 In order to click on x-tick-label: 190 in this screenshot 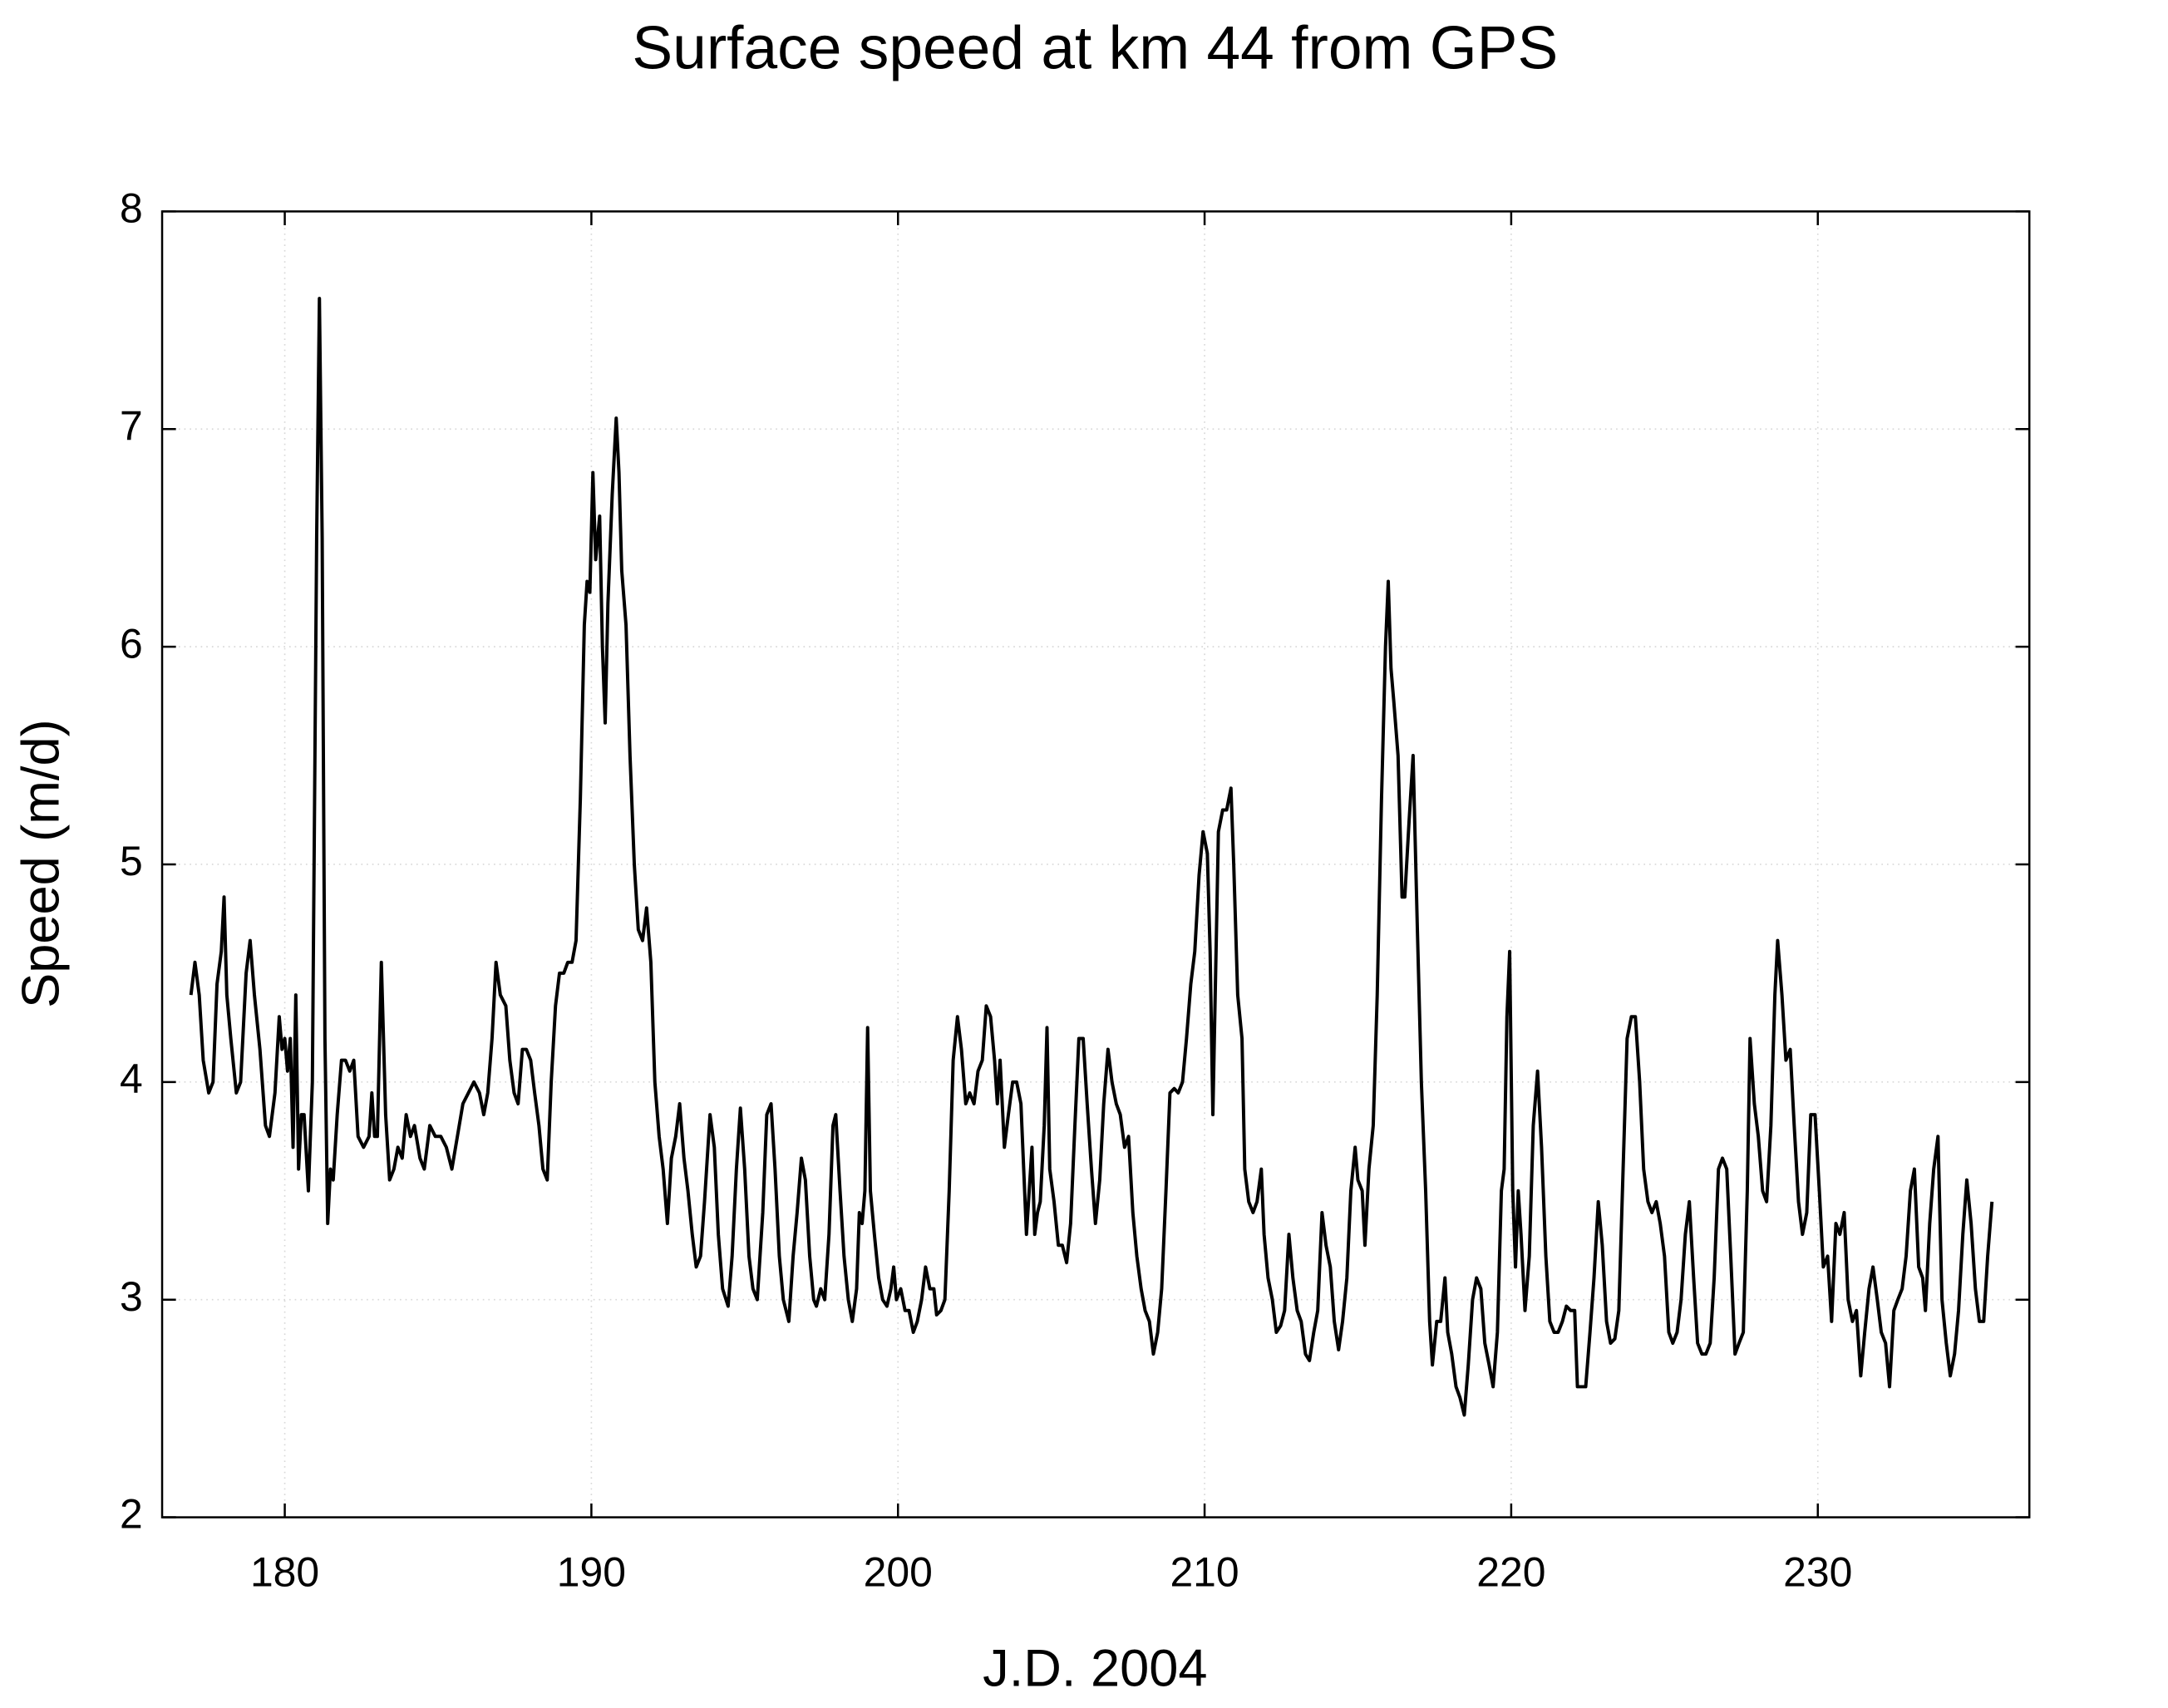, I will do `click(591, 1572)`.